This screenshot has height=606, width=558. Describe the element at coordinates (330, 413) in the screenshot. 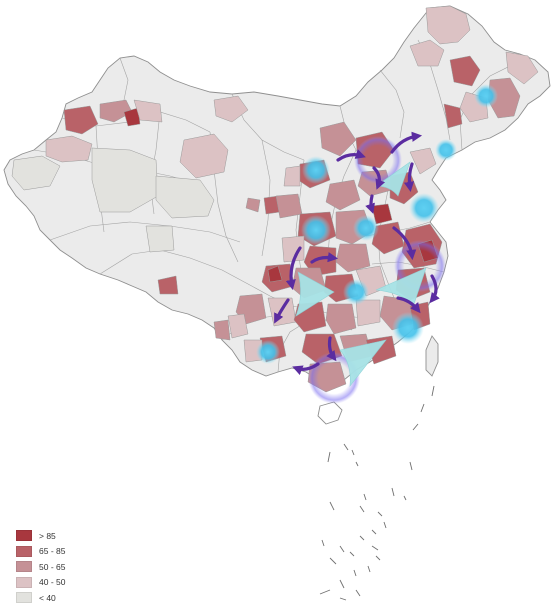

I see `hainan-island` at that location.